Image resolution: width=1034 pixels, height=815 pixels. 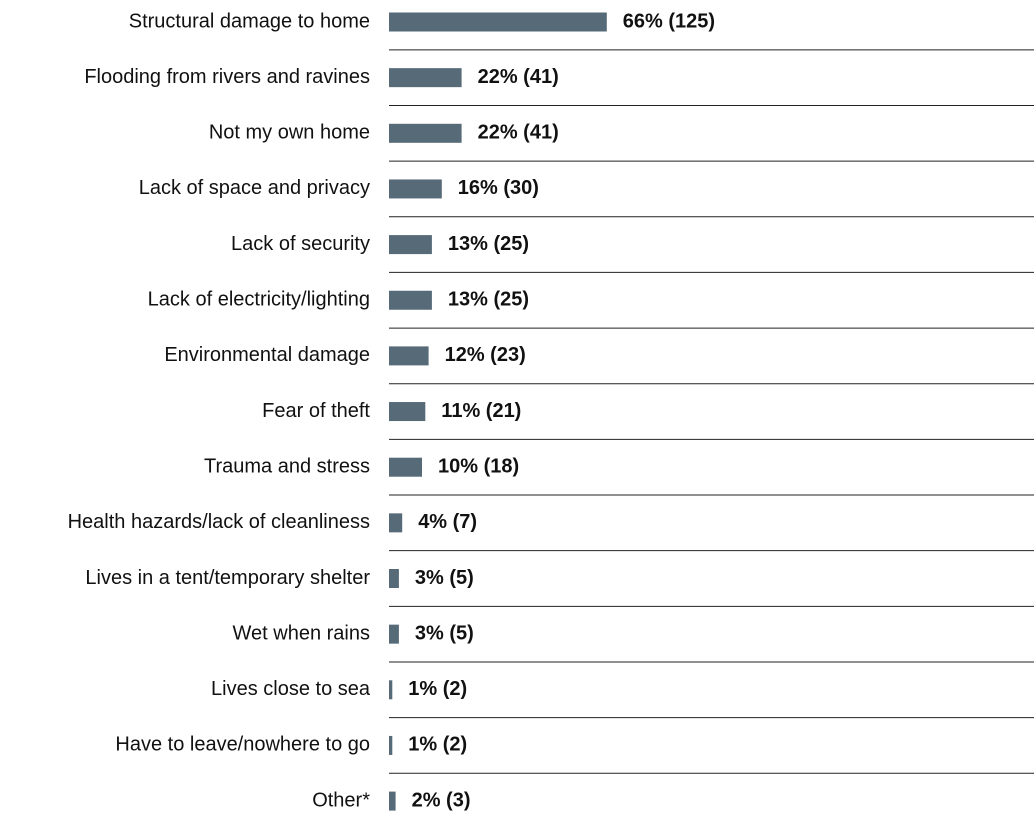 I want to click on category-label: Structural damage to home, so click(x=249, y=21).